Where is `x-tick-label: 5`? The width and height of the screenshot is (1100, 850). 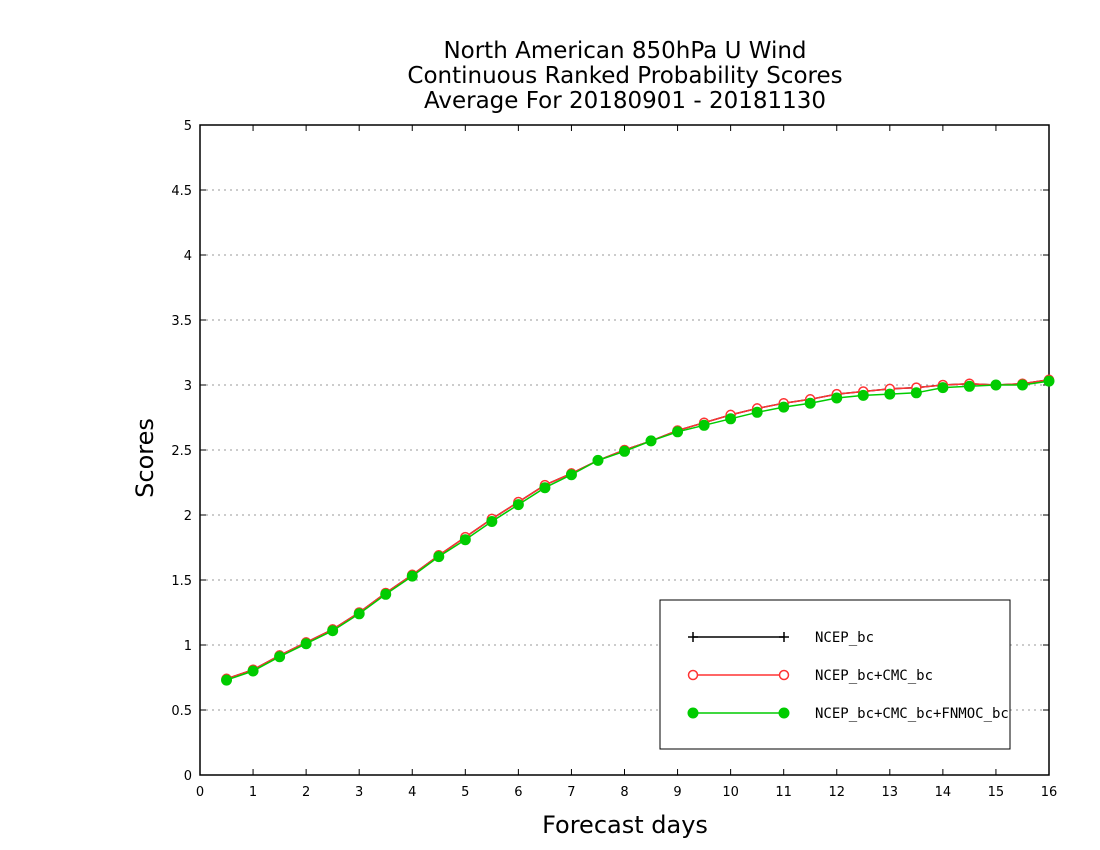
x-tick-label: 5 is located at coordinates (465, 792).